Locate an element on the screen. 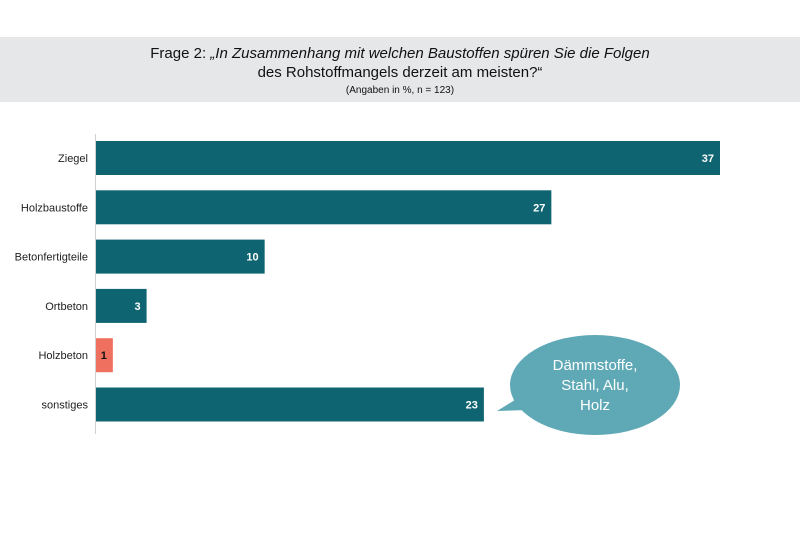  category-label: Holzbeton is located at coordinates (63, 356).